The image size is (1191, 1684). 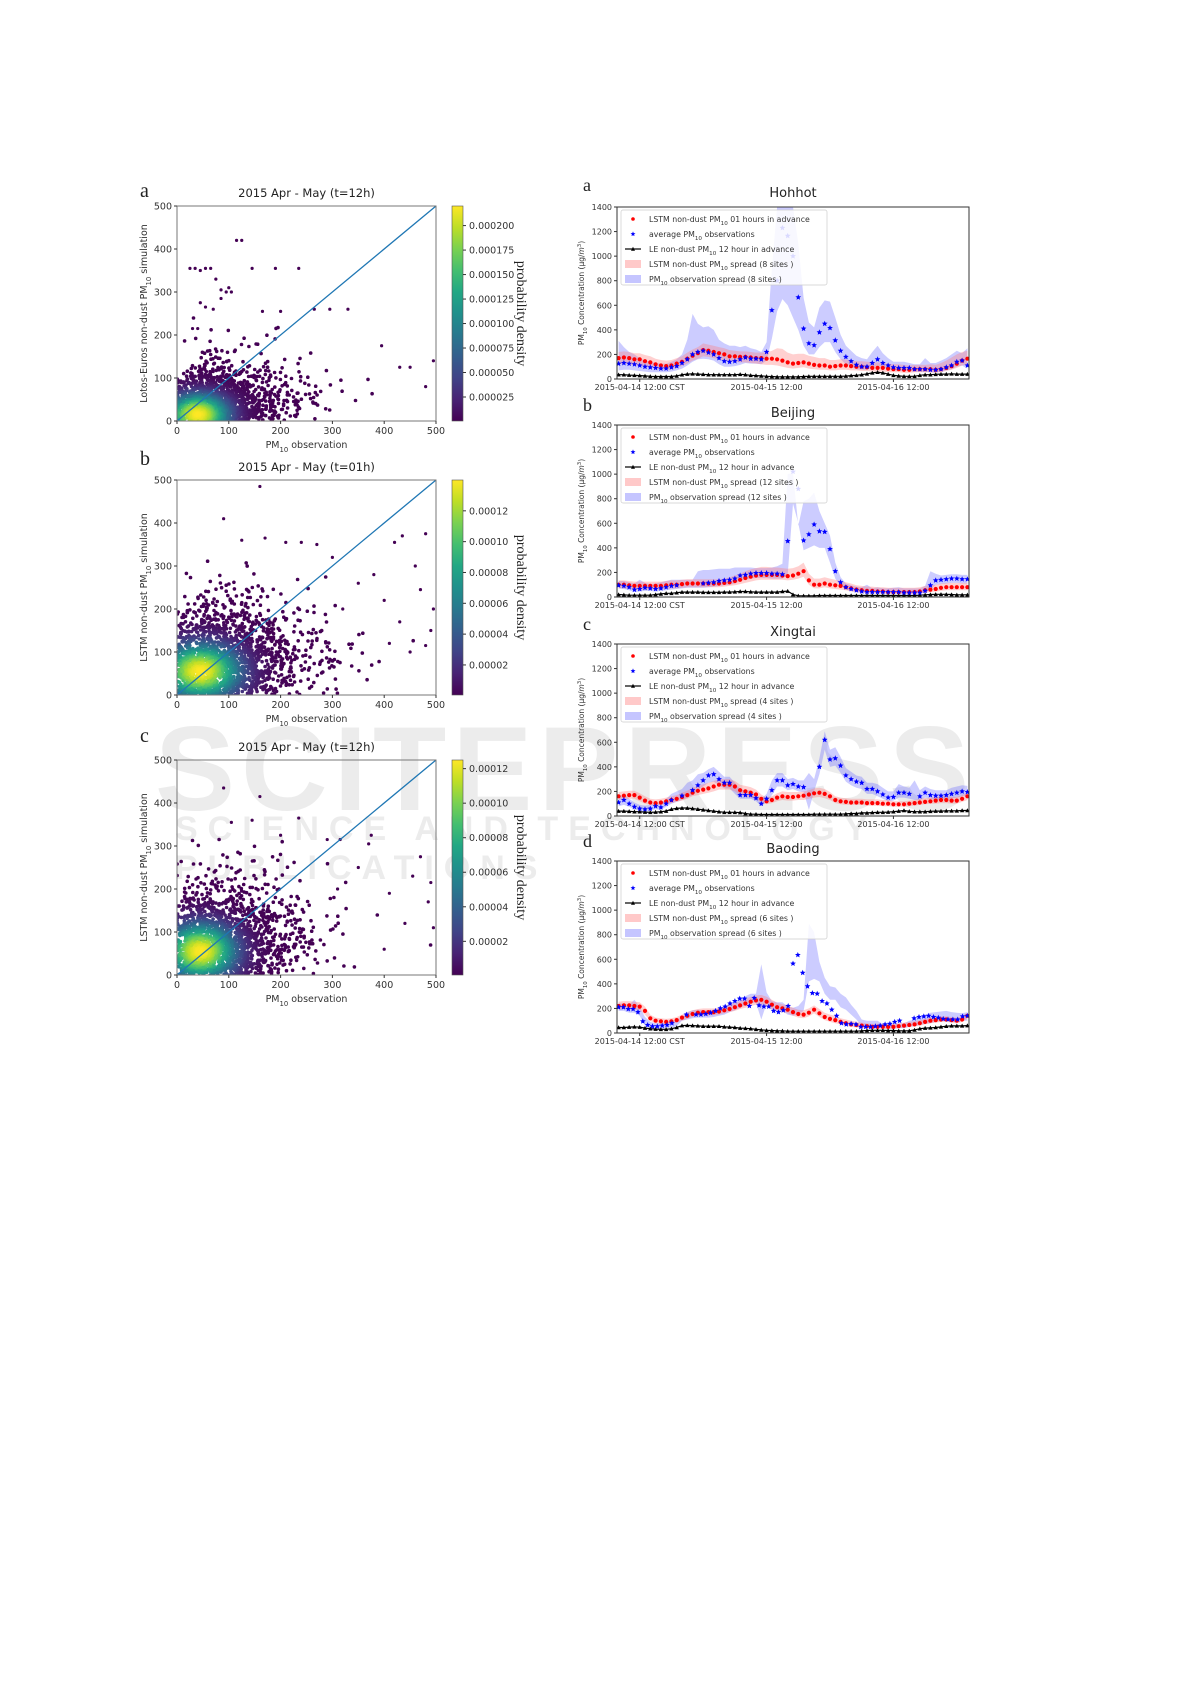 I want to click on density-points, so click(x=306, y=880).